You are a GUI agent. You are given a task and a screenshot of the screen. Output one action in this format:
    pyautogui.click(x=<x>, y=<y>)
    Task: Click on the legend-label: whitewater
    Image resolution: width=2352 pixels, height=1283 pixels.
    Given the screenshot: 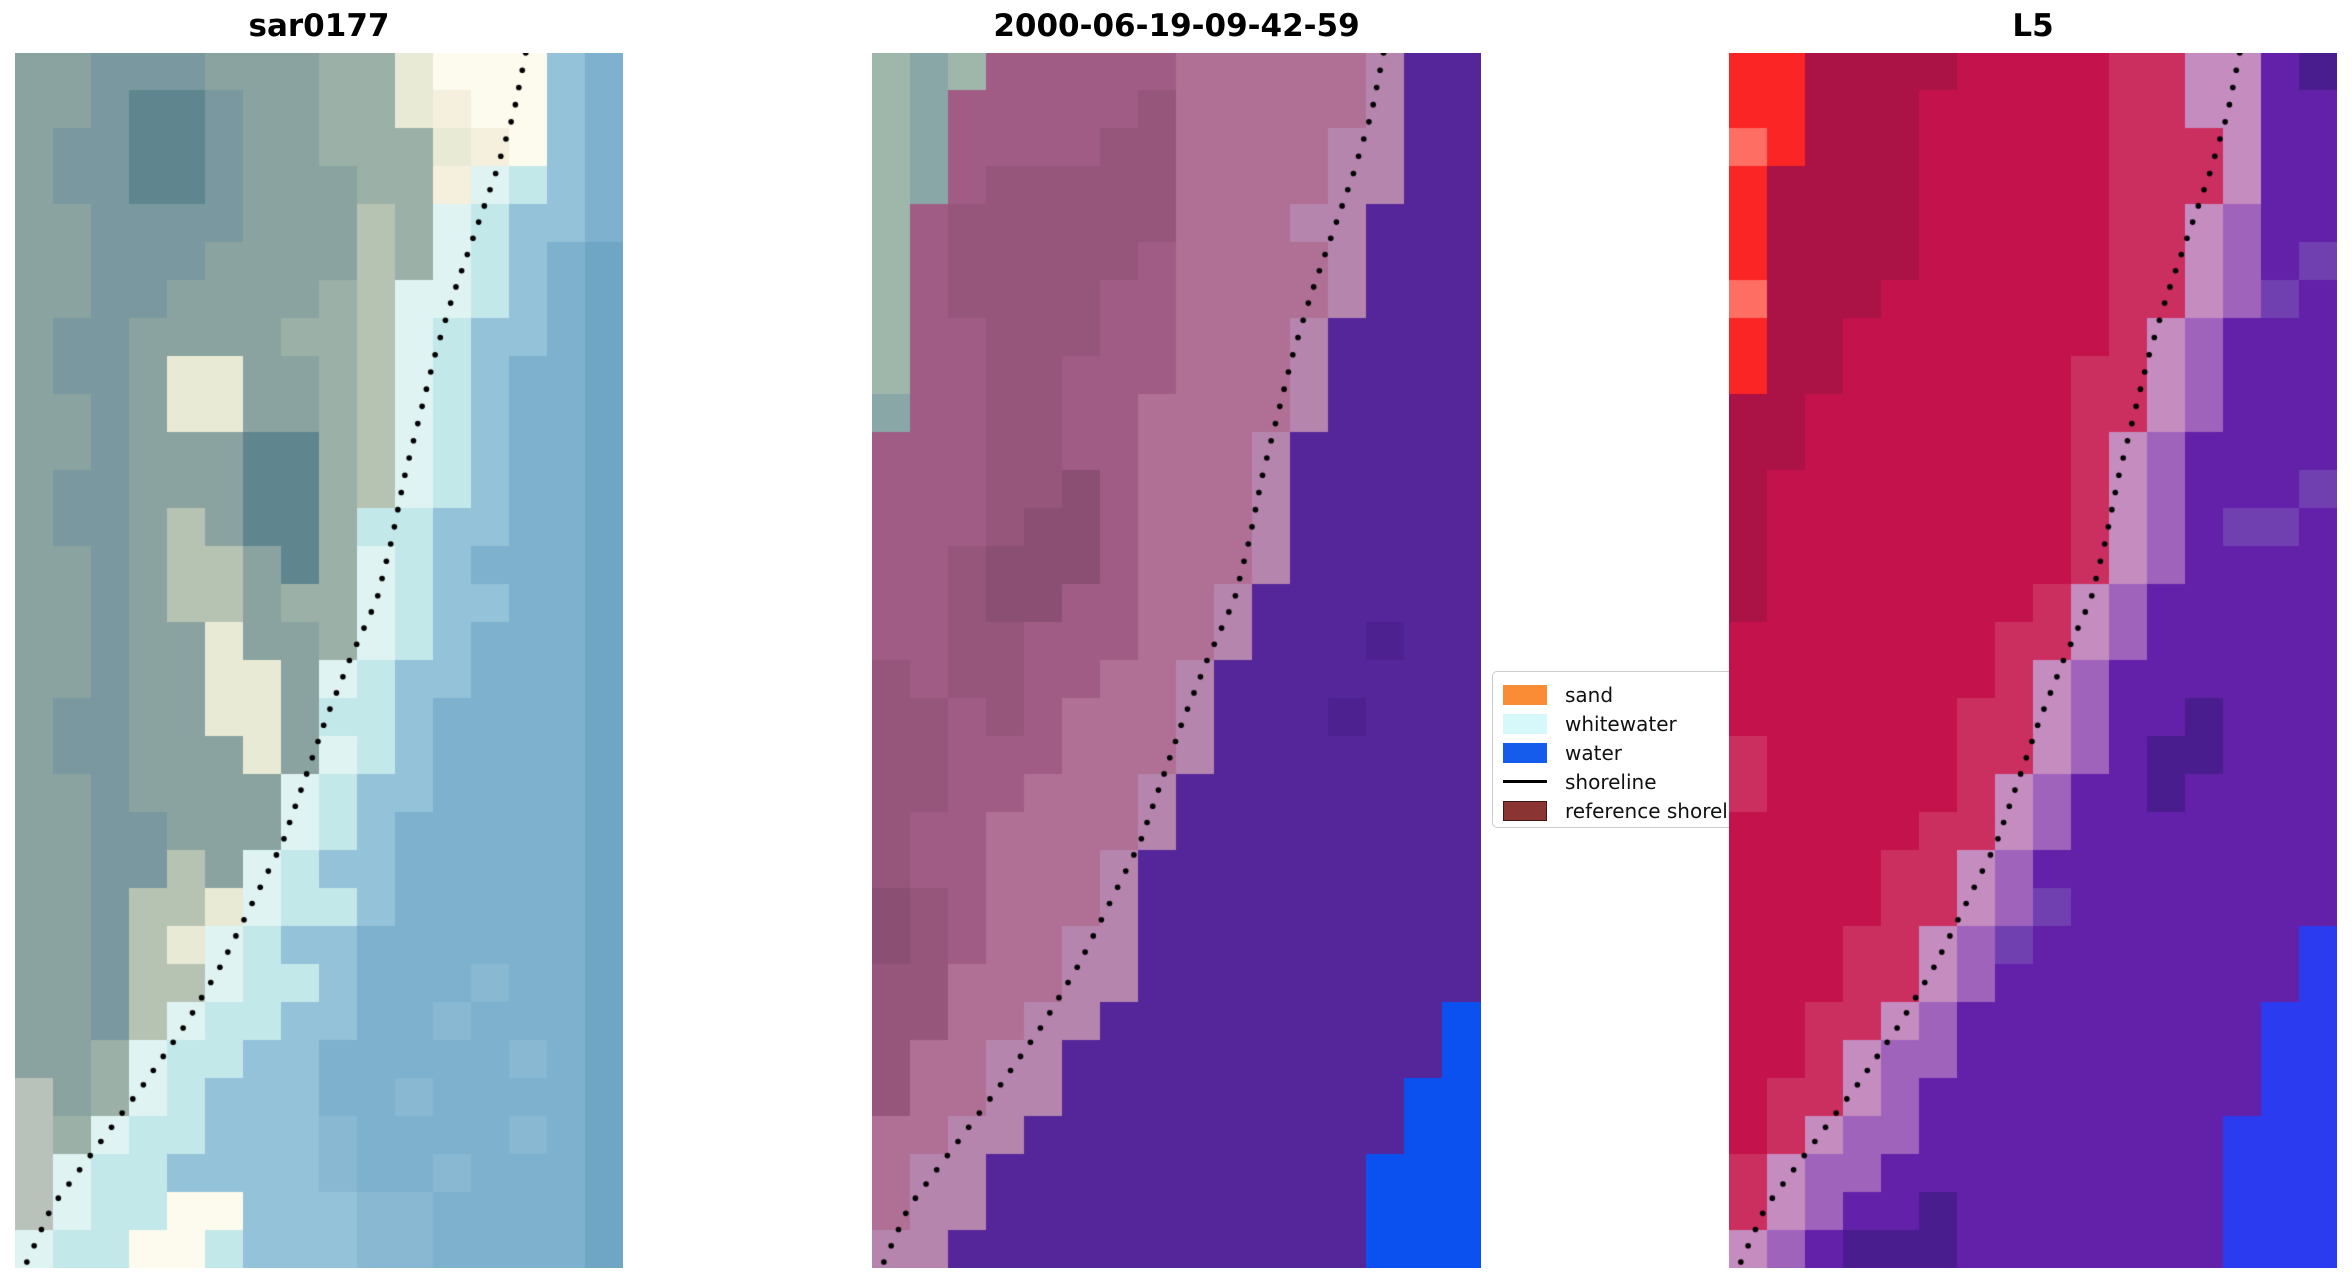 What is the action you would take?
    pyautogui.click(x=1621, y=723)
    